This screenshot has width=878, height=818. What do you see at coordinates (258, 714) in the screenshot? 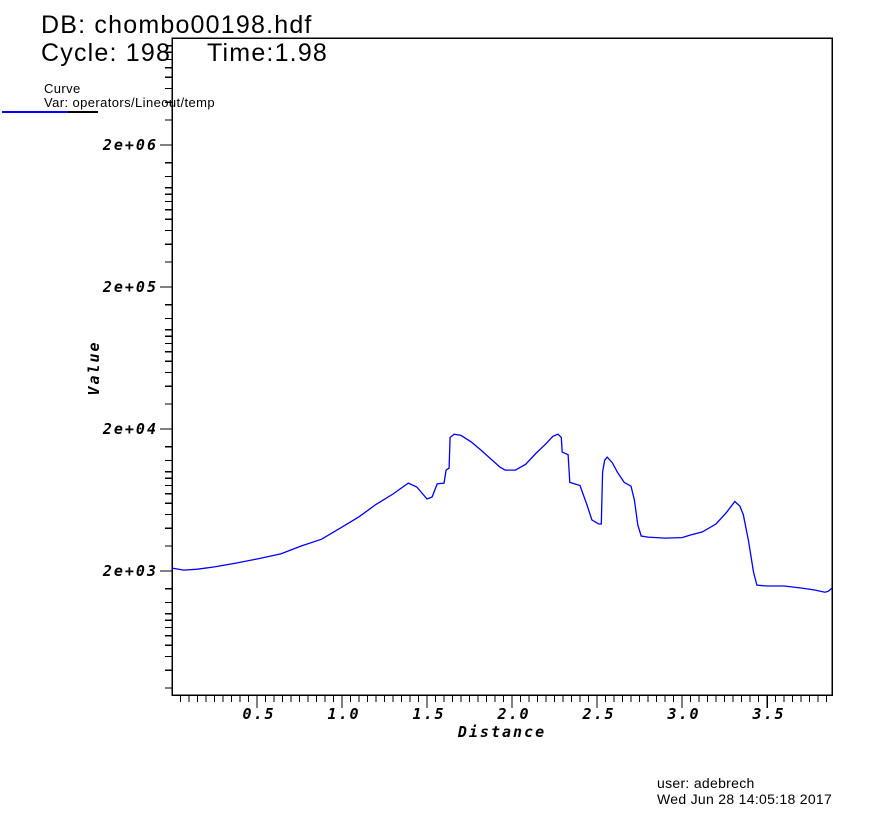
I see `x-tick-label: 0.5` at bounding box center [258, 714].